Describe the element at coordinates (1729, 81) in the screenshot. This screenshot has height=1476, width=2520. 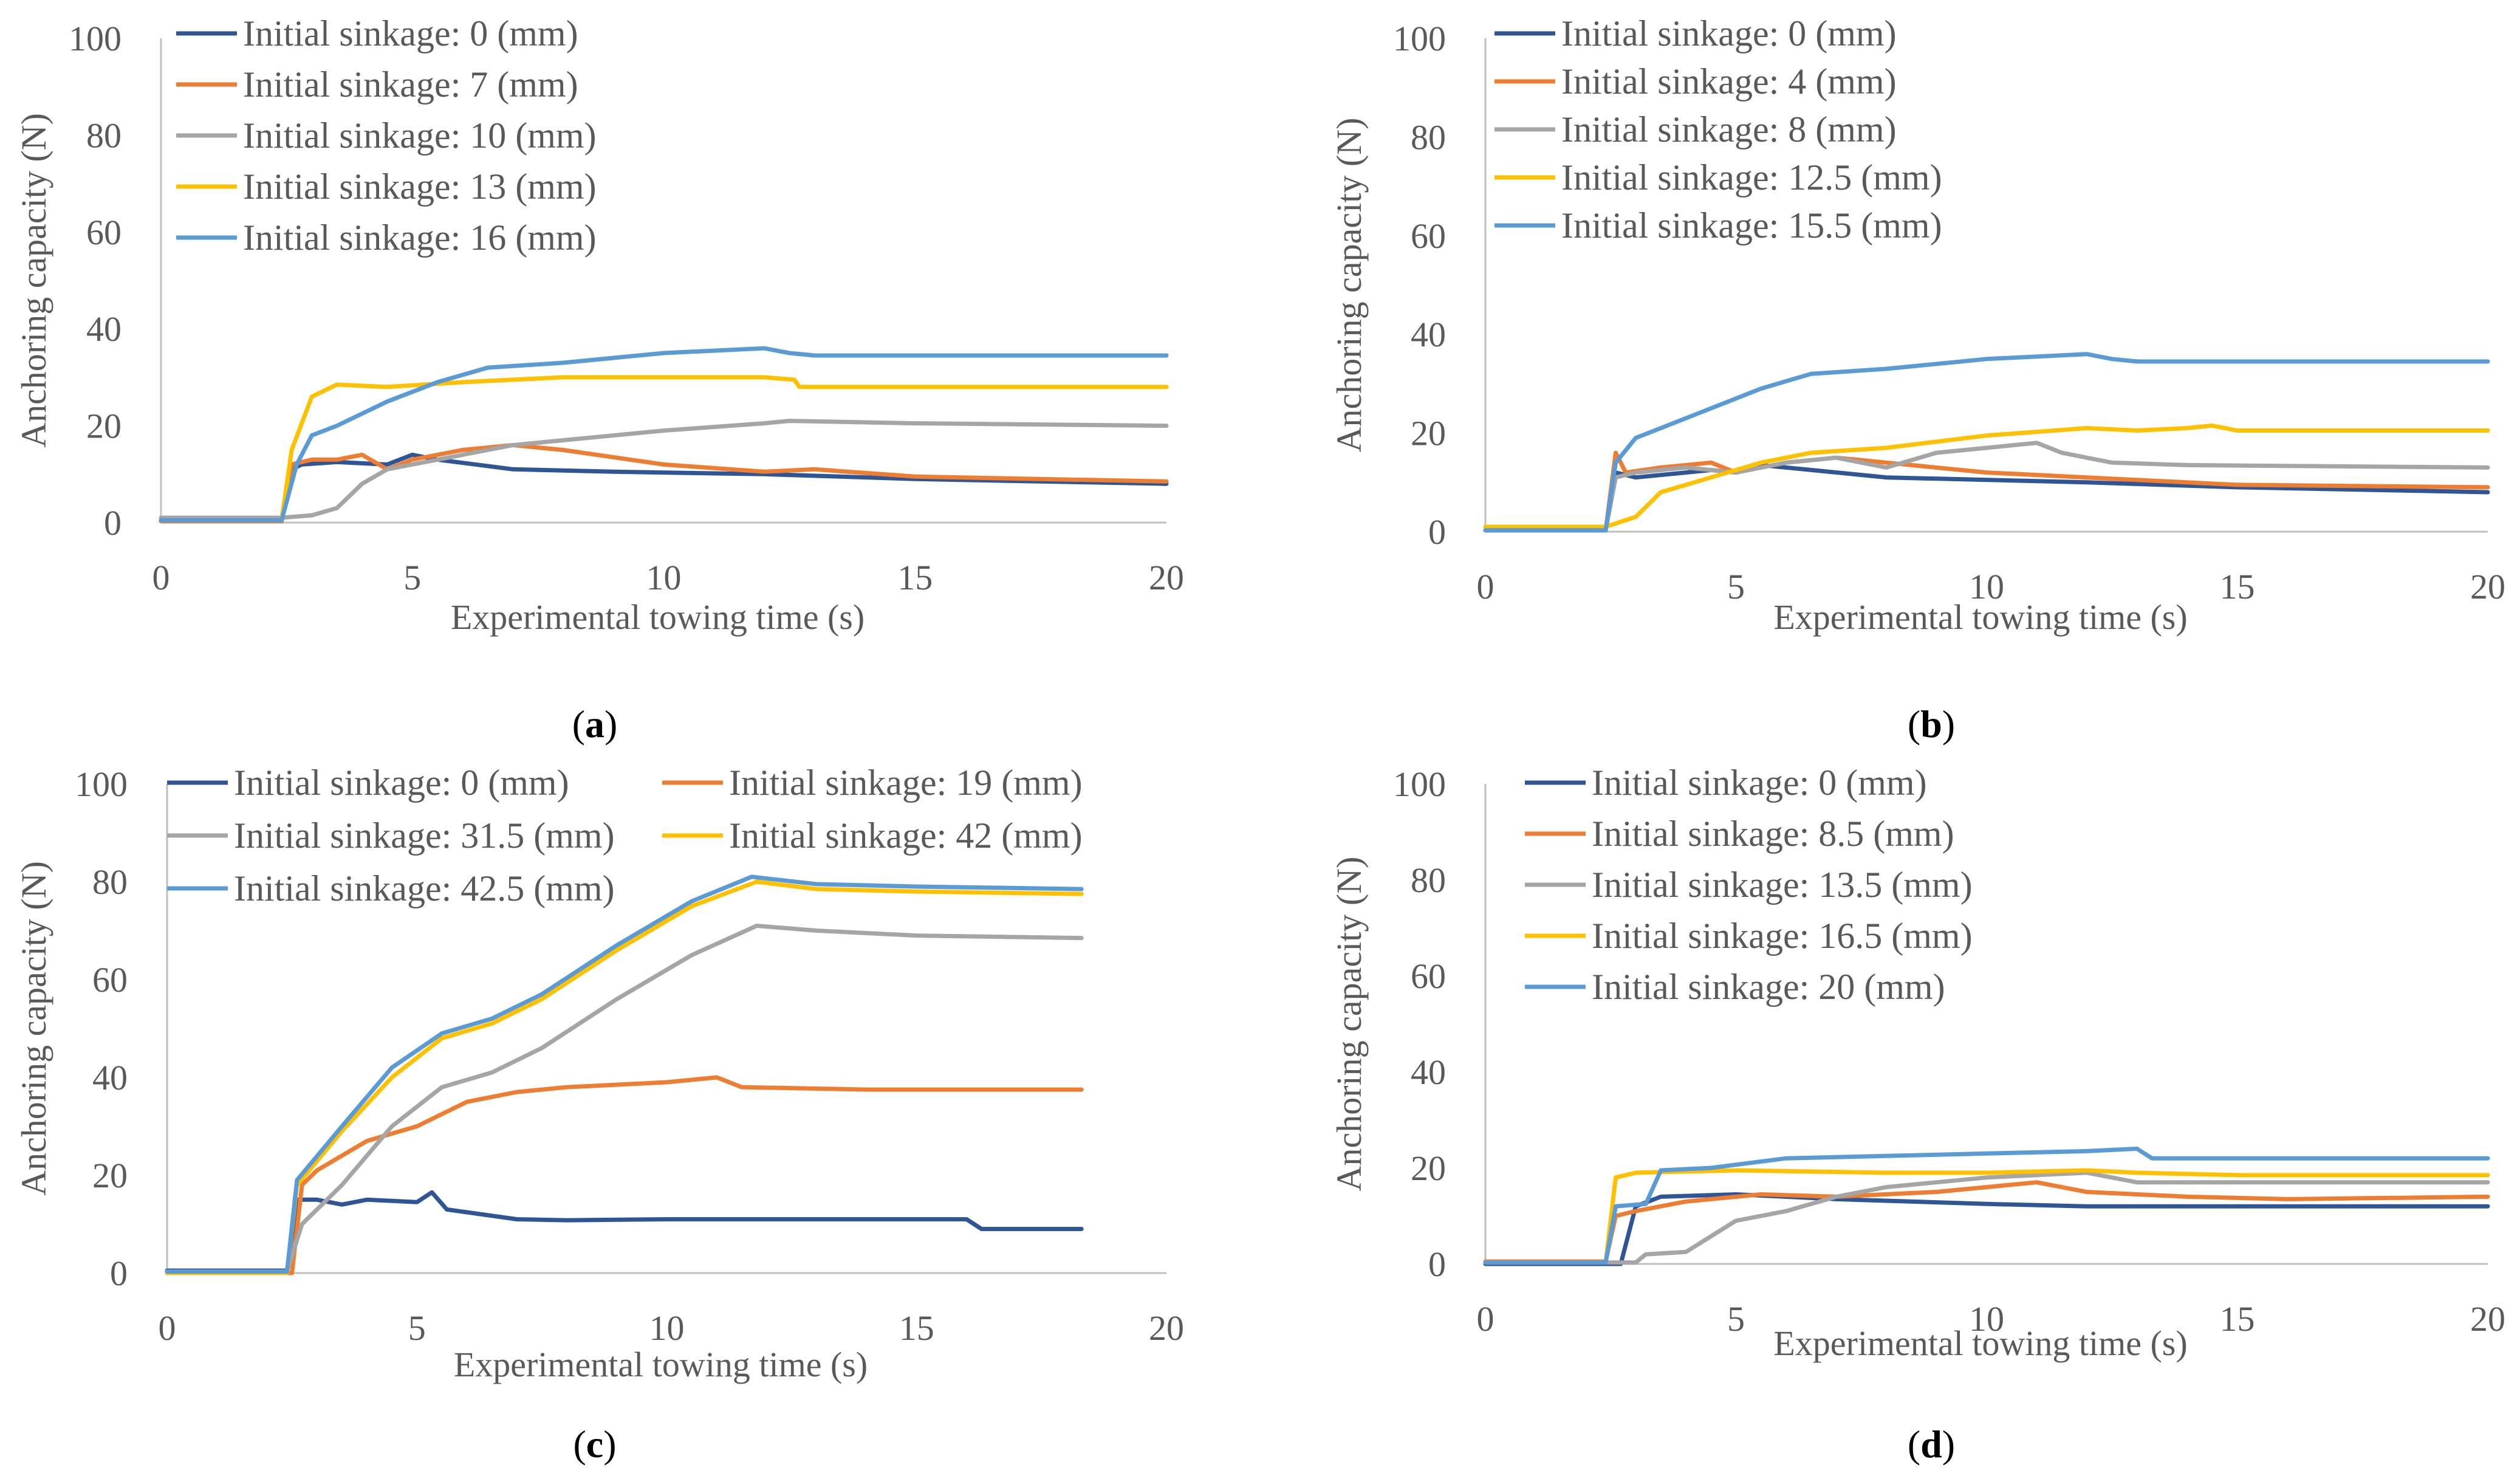
I see `legend-label-2: Initial sinkage: 4 (mm)` at that location.